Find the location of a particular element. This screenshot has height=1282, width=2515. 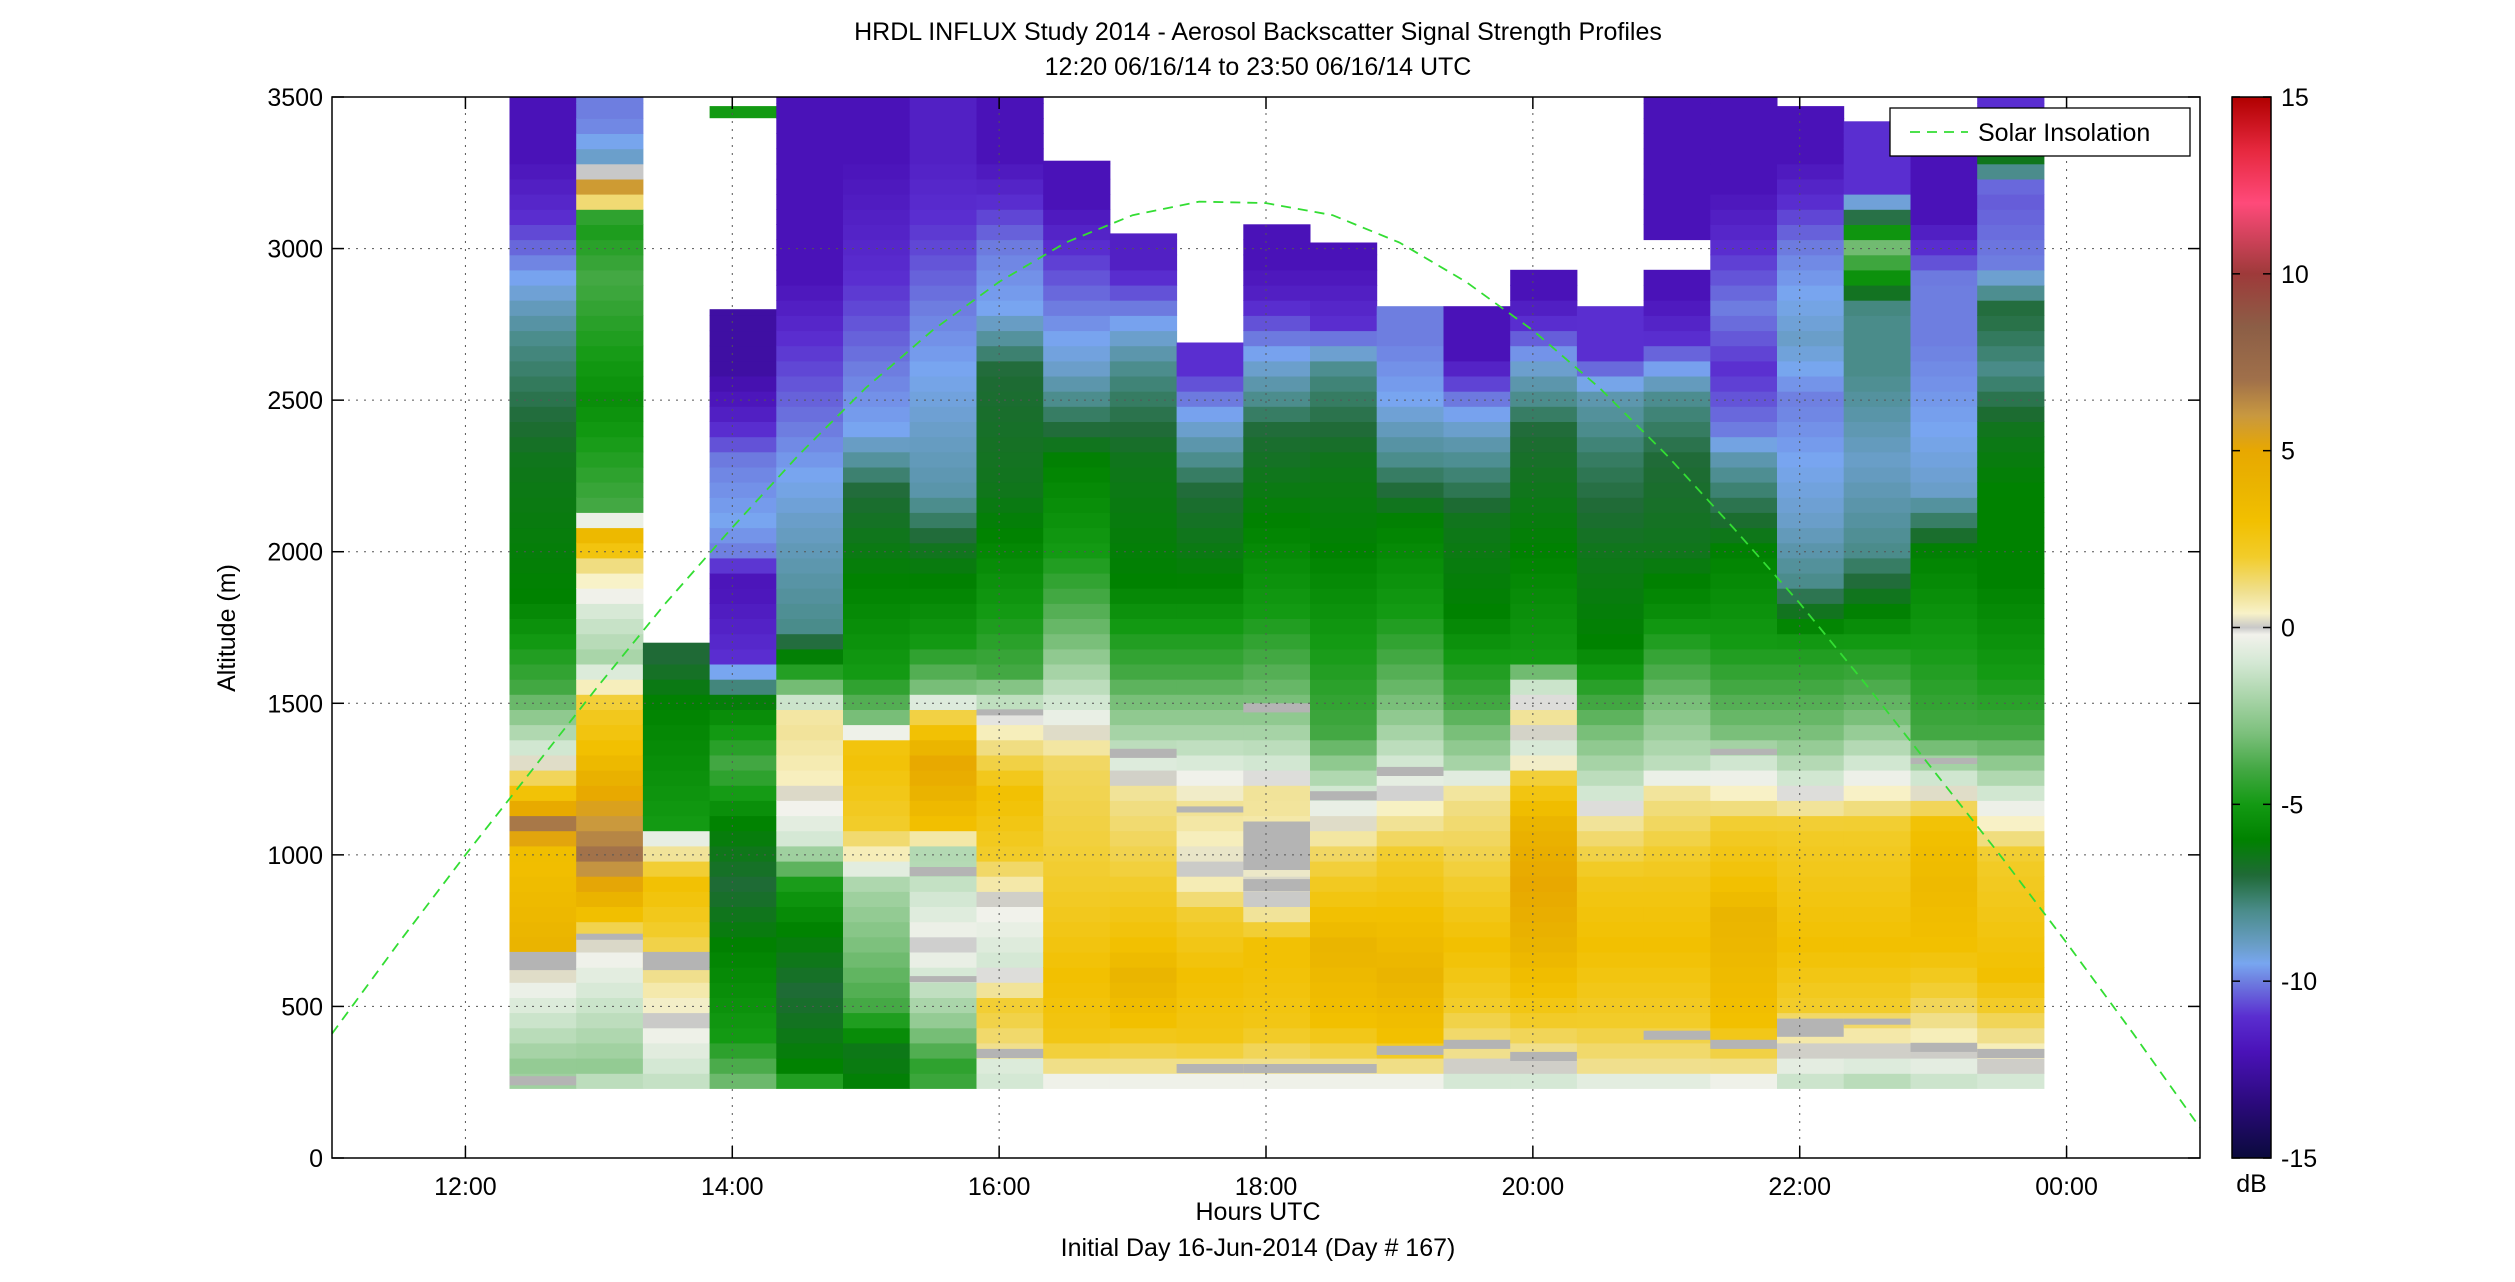

no-data-band is located at coordinates (1143, 753).